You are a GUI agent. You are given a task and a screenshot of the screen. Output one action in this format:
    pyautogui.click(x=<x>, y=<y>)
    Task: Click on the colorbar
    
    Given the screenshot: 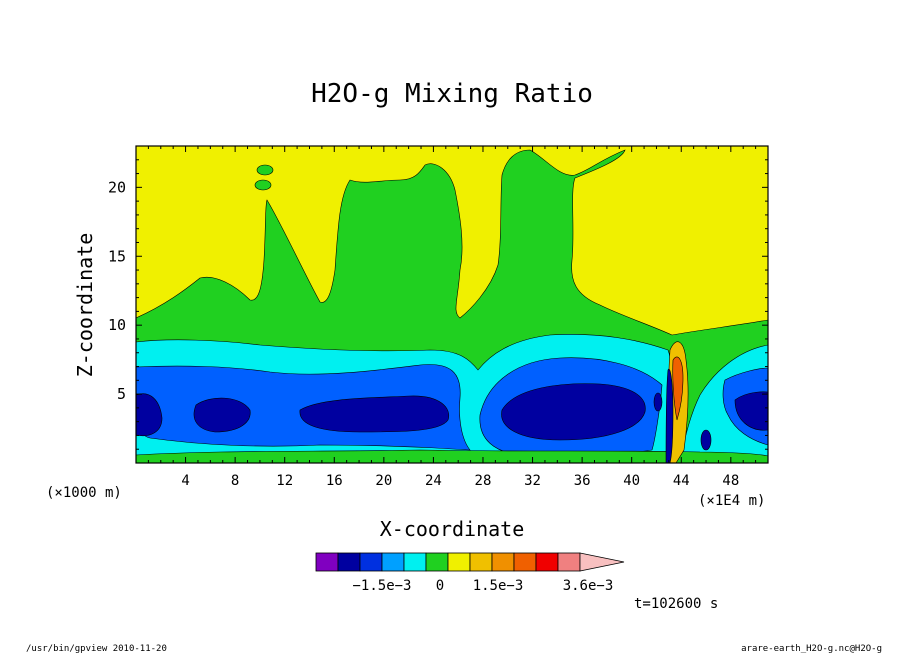 What is the action you would take?
    pyautogui.click(x=470, y=562)
    